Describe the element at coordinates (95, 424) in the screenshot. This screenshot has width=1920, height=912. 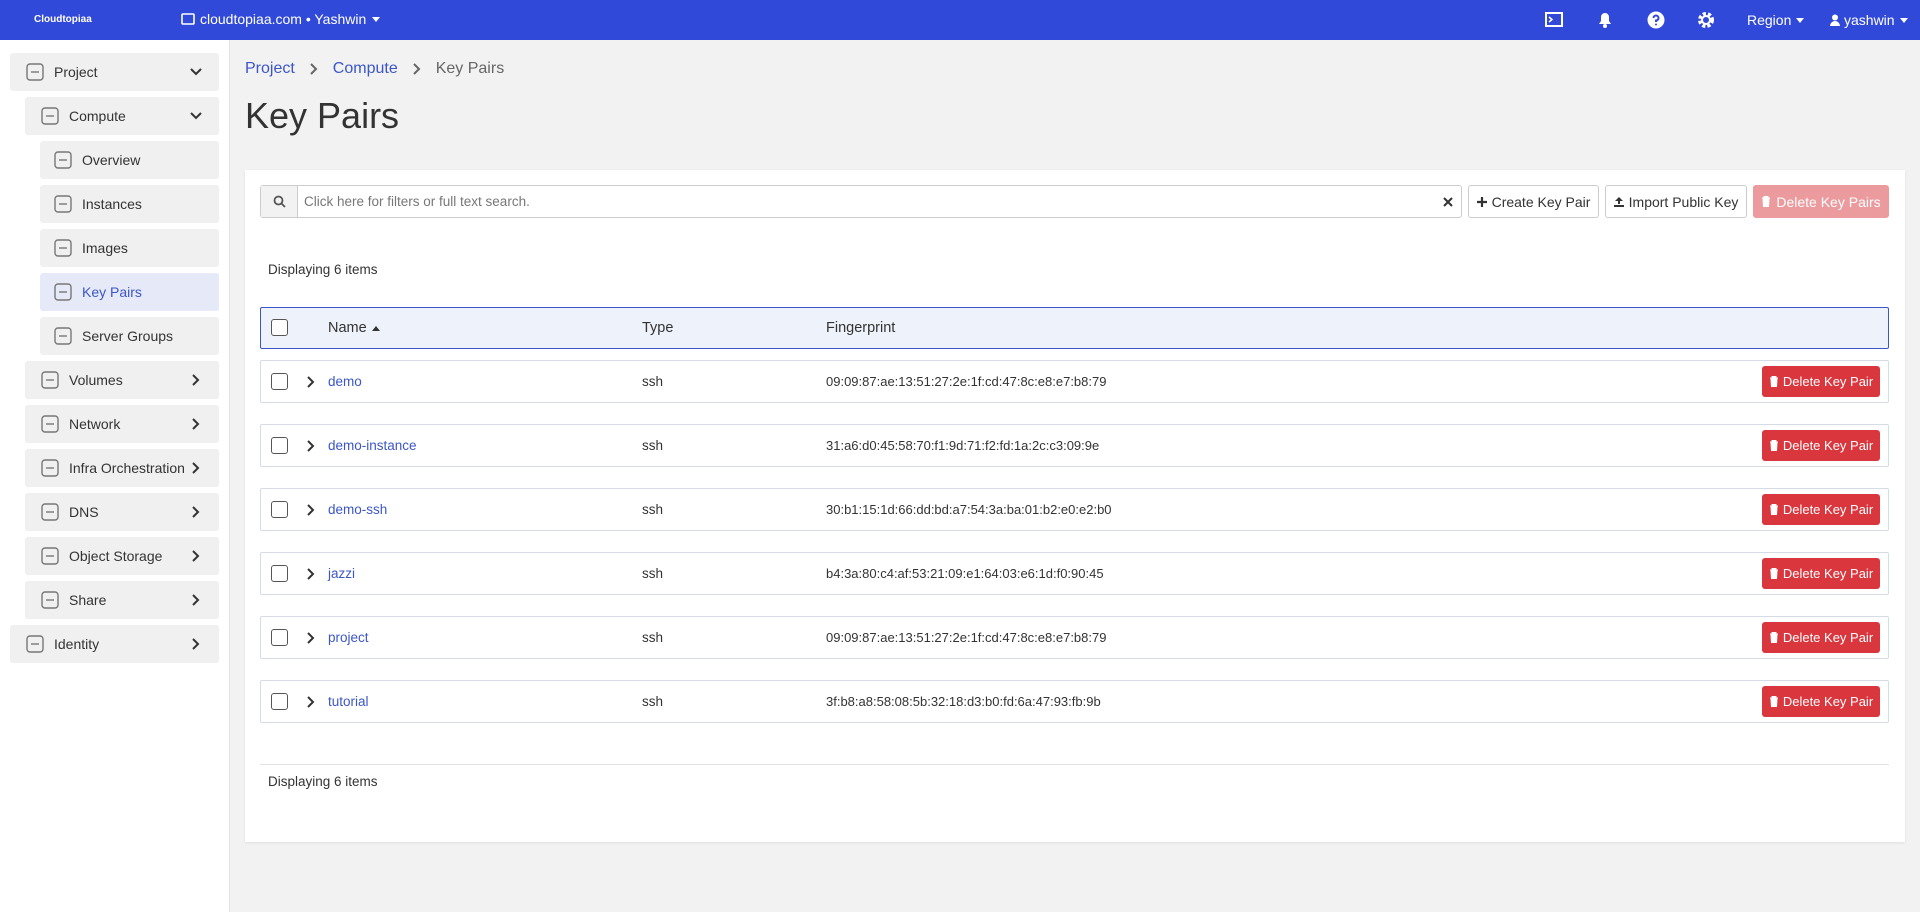
I see `nav-label: Network` at that location.